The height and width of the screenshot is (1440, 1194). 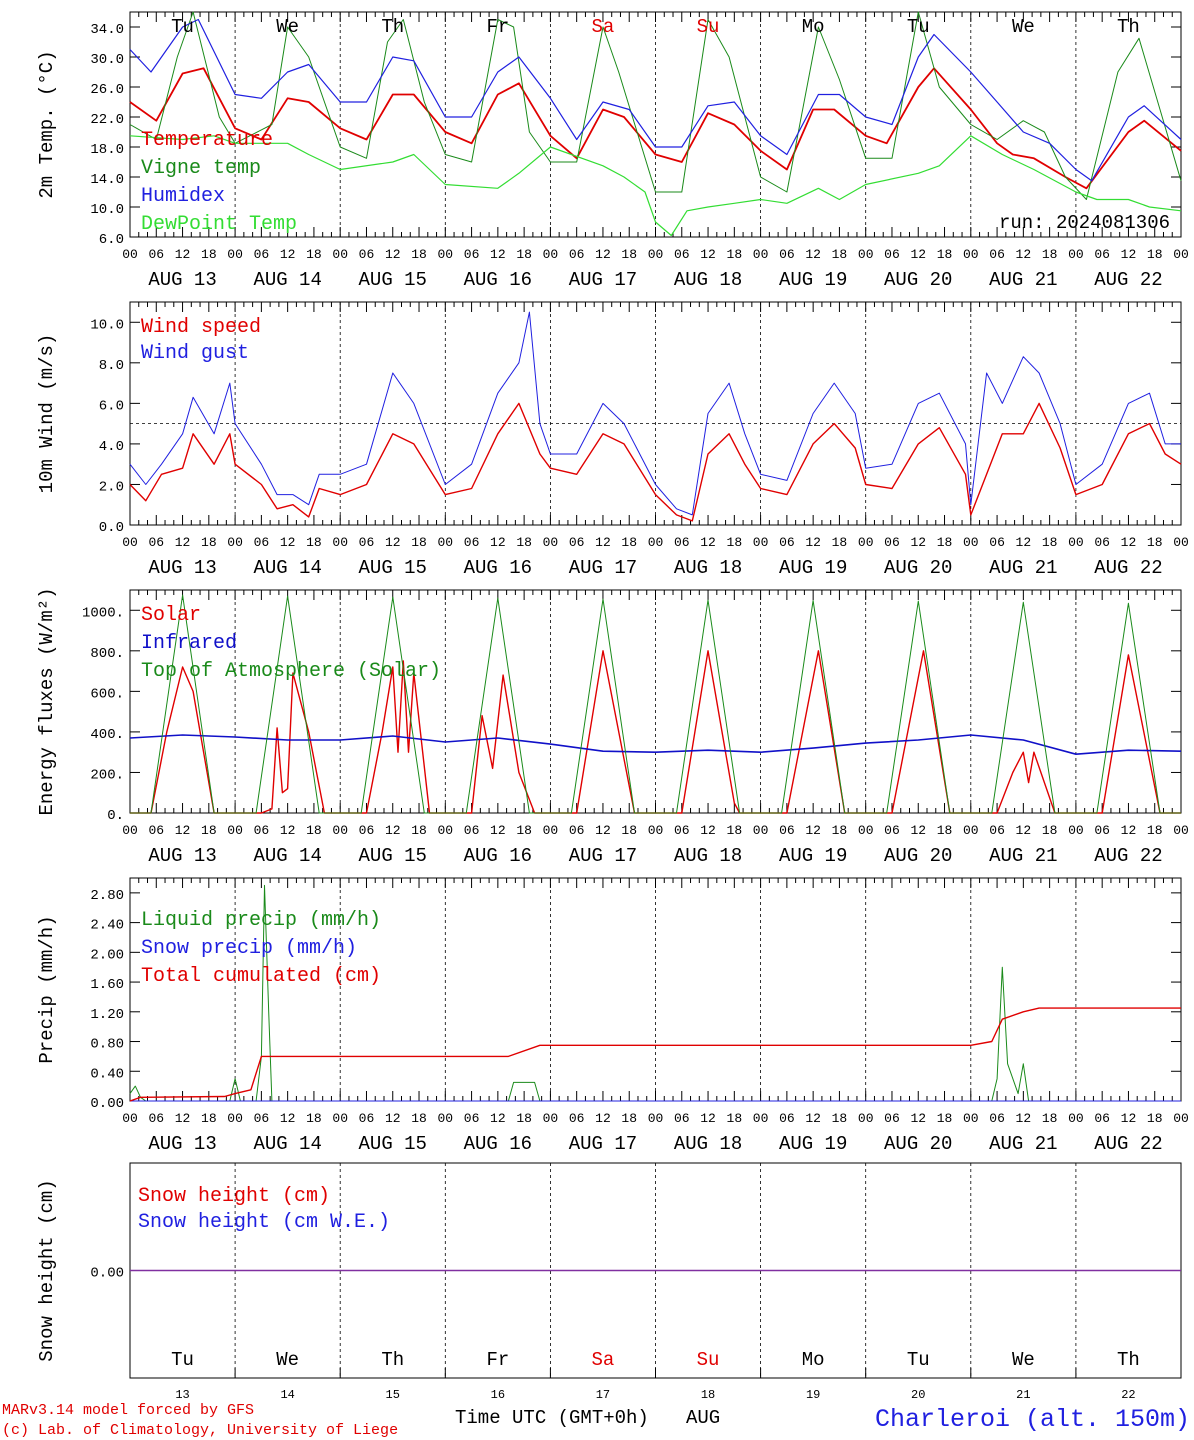 I want to click on date-label: AUG 15, so click(x=393, y=856).